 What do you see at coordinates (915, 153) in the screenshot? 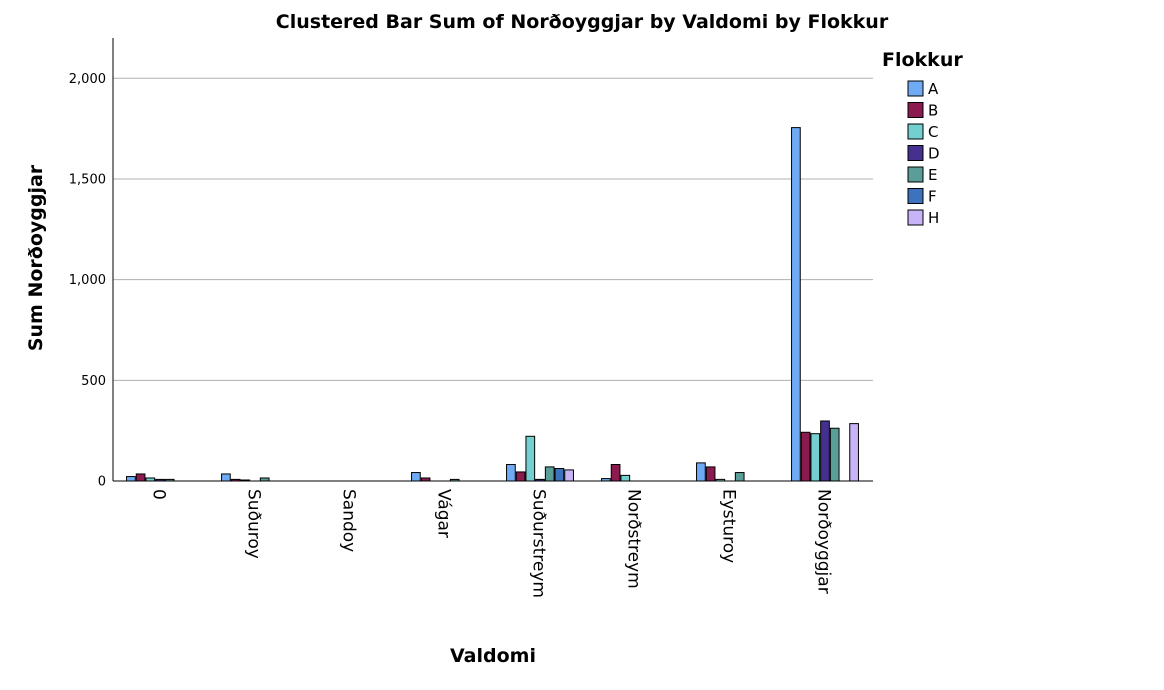
I see `legend-swatch-D` at bounding box center [915, 153].